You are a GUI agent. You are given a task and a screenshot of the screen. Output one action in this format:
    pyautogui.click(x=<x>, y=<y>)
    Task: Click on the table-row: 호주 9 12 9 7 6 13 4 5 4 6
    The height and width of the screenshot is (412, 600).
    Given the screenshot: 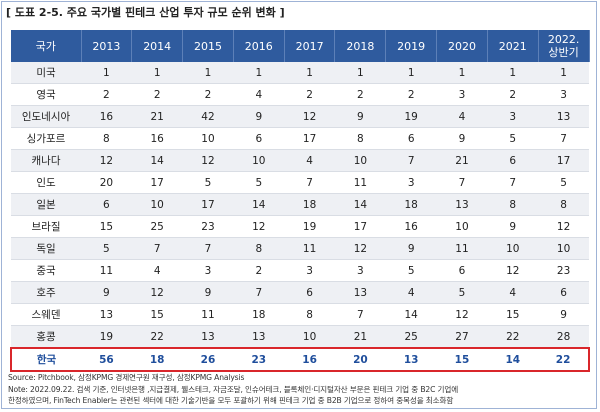 What is the action you would take?
    pyautogui.click(x=300, y=292)
    